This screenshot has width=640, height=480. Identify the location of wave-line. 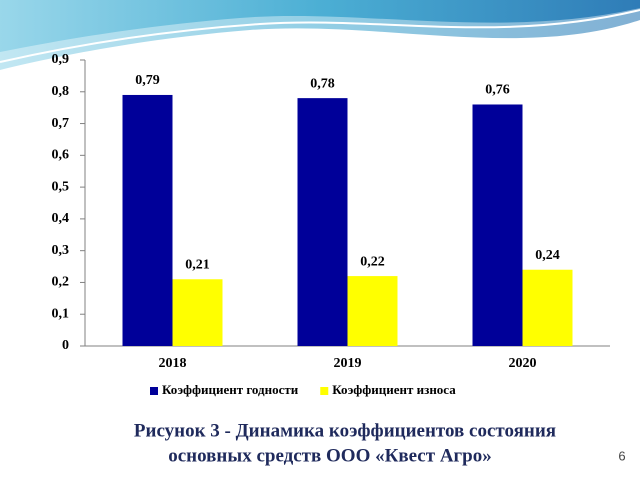
(320, 36).